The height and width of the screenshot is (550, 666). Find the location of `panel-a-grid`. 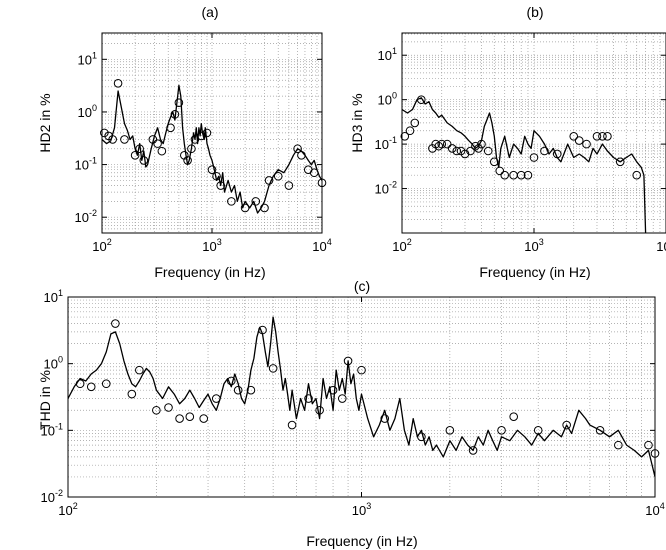

panel-a-grid is located at coordinates (212, 133).